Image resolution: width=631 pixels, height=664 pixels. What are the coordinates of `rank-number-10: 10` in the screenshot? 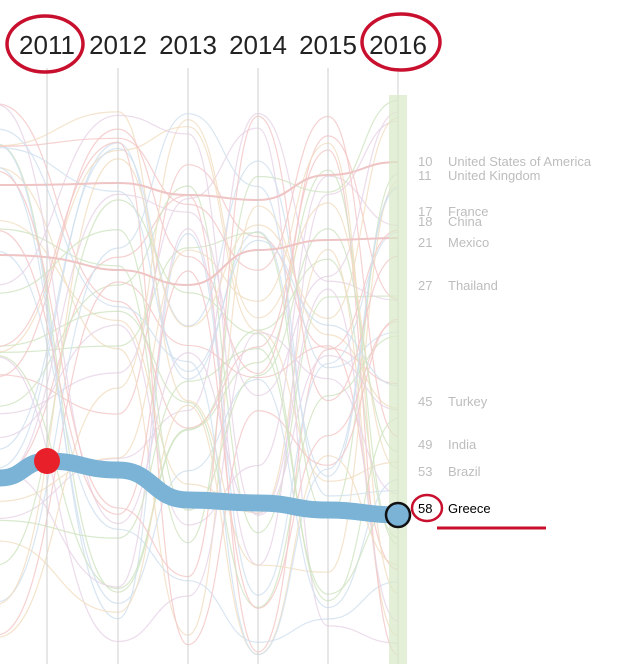 It's located at (425, 161).